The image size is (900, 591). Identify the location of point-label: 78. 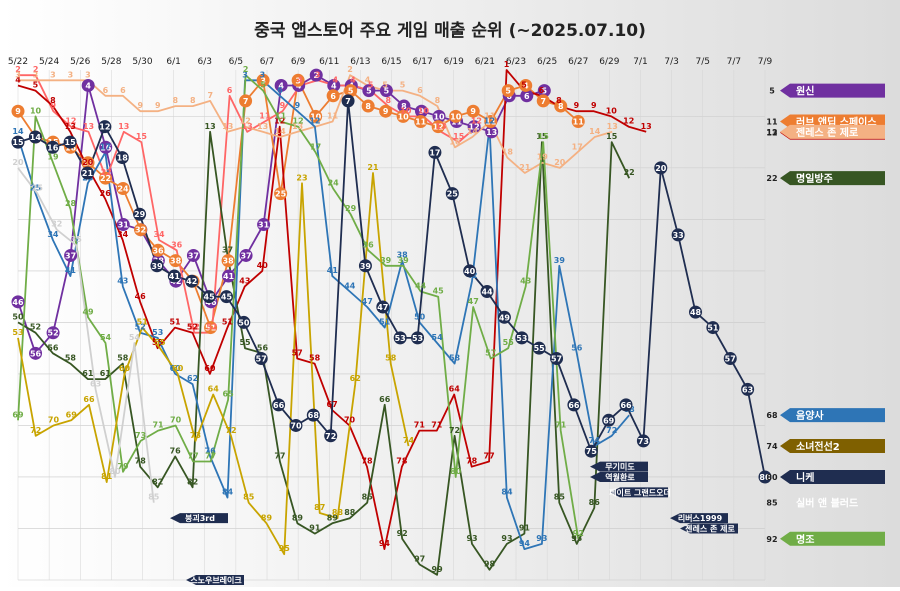
(472, 461).